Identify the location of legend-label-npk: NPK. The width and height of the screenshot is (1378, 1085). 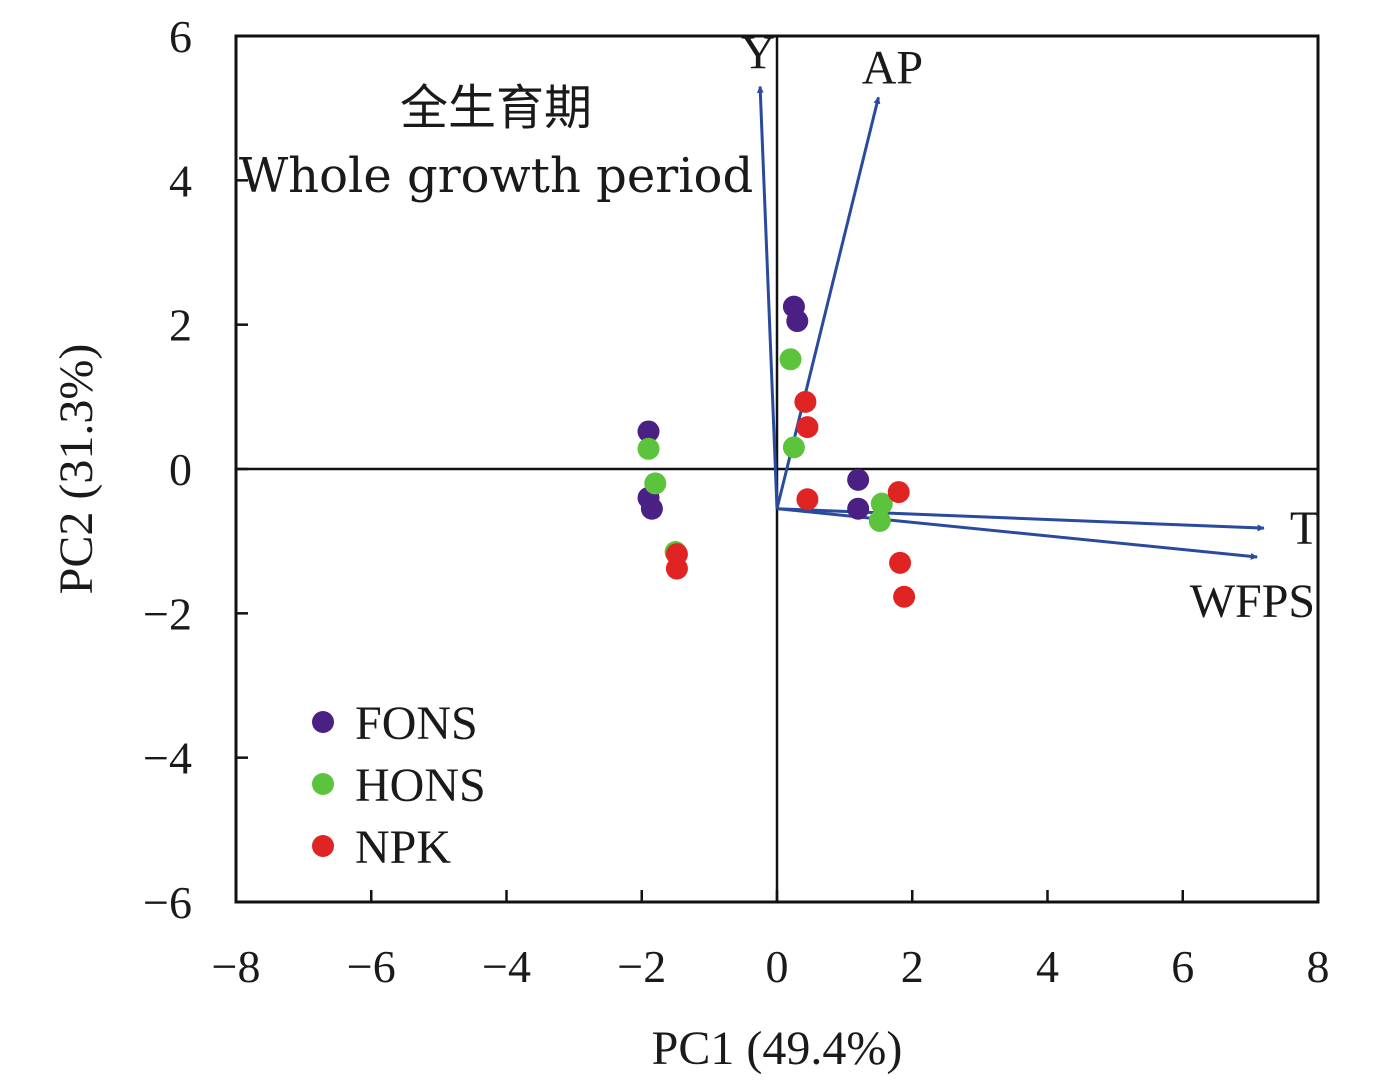
(403, 847).